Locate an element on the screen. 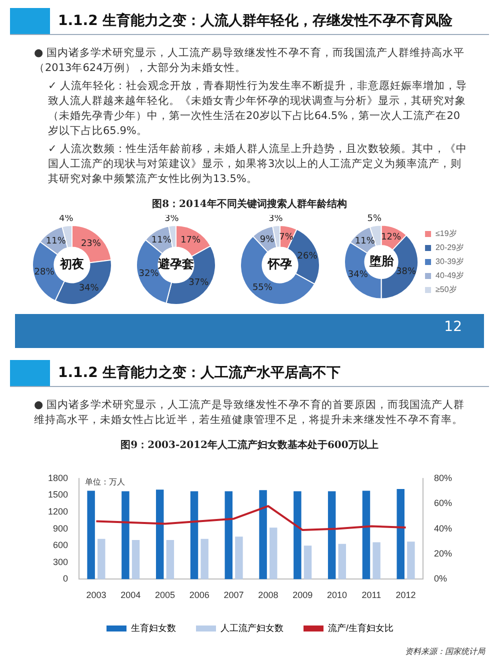  text: 12 is located at coordinates (452, 327).